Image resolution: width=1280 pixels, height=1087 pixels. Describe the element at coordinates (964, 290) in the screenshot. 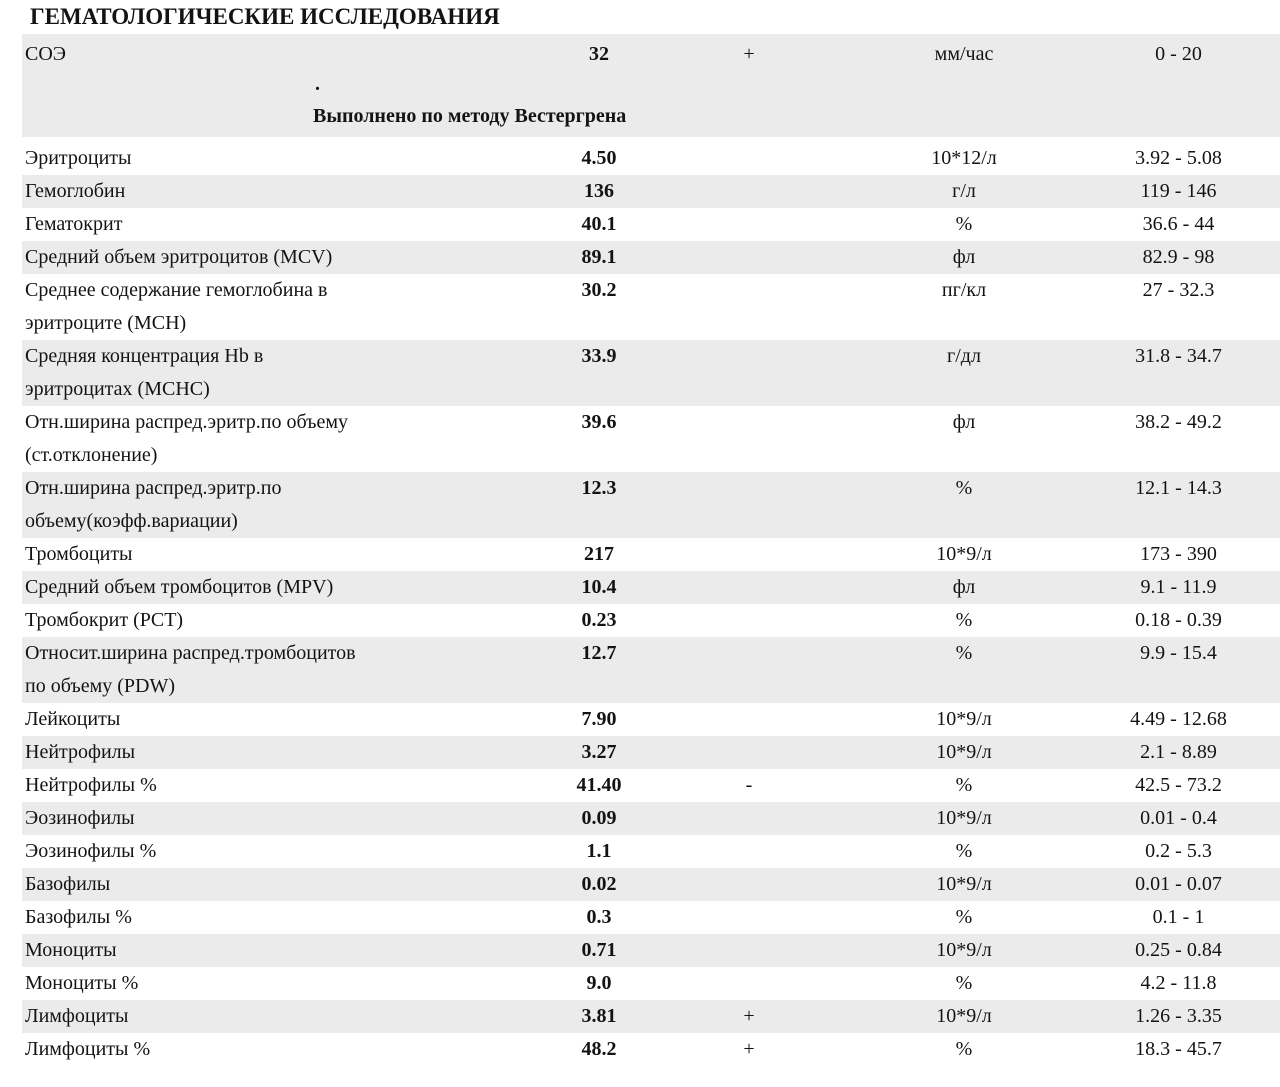

I see `units-cell: пг/кл` at that location.